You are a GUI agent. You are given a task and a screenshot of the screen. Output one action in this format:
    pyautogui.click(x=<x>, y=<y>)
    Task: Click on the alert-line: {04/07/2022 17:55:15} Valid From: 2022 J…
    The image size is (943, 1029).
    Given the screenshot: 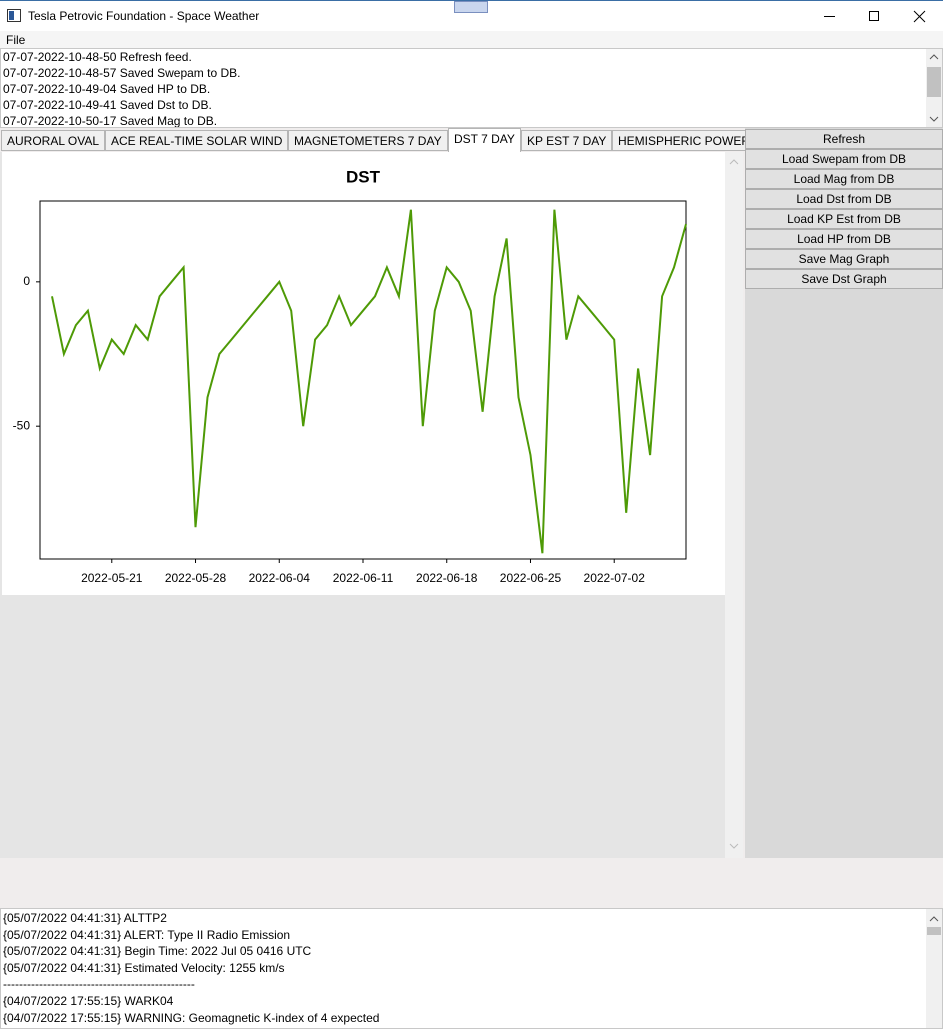 What is the action you would take?
    pyautogui.click(x=155, y=1027)
    